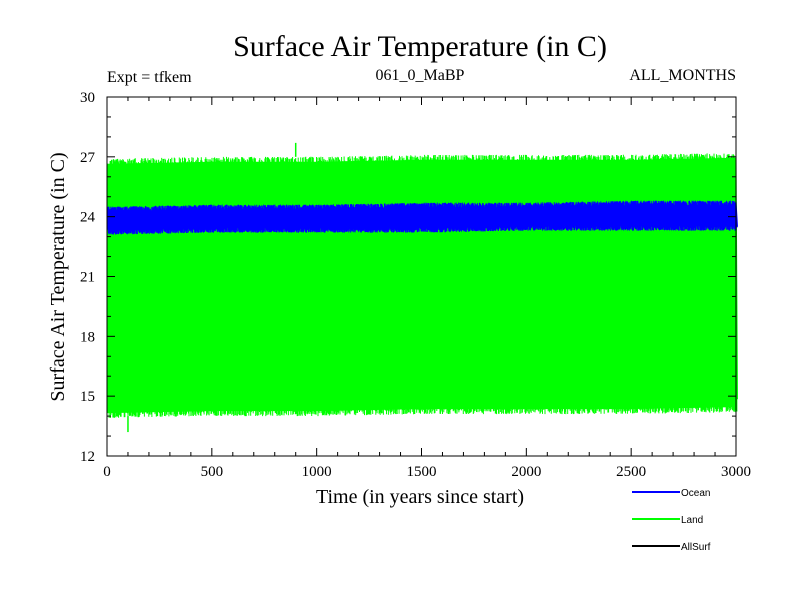  Describe the element at coordinates (420, 75) in the screenshot. I see `period-label: 061_0_MaBP` at that location.